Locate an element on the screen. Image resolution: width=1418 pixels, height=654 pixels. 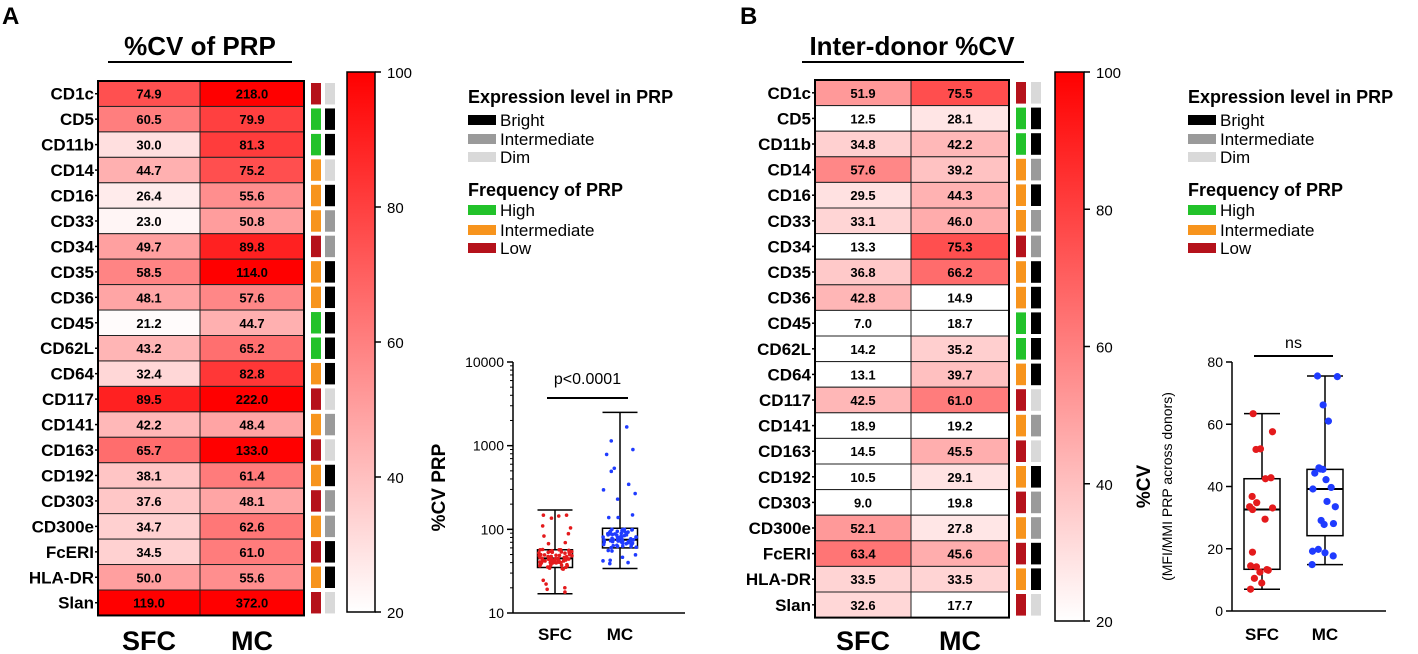
marker-label: CD33 is located at coordinates (72, 221).